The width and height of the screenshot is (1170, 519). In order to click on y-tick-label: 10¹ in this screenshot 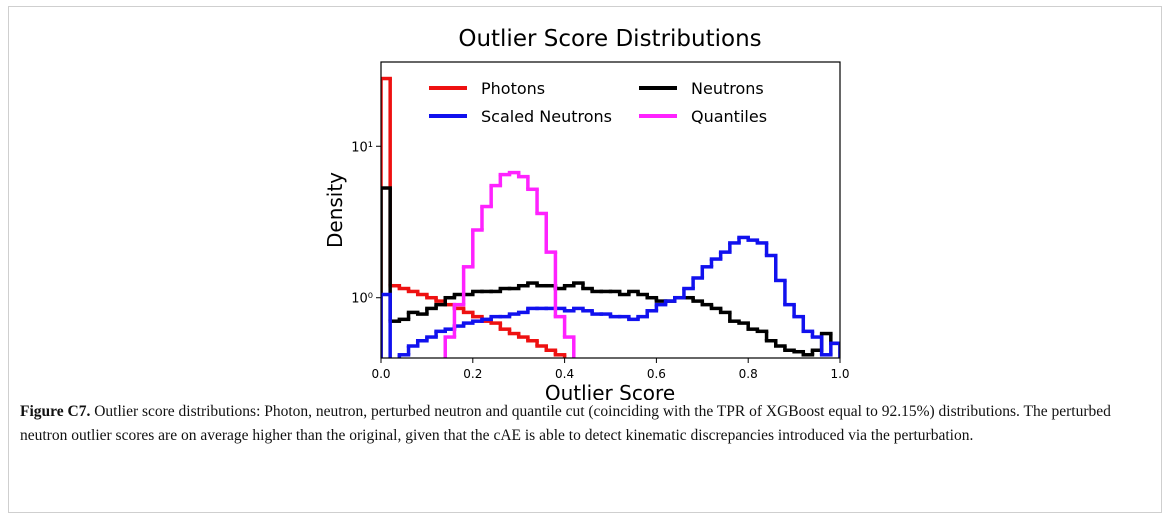, I will do `click(362, 147)`.